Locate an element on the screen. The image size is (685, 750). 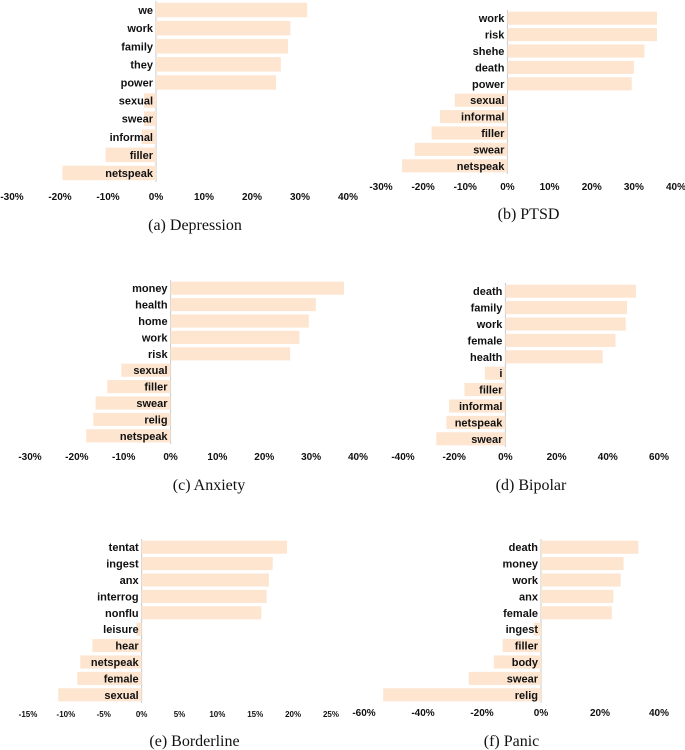
chart-caption: (f) Panic is located at coordinates (512, 741).